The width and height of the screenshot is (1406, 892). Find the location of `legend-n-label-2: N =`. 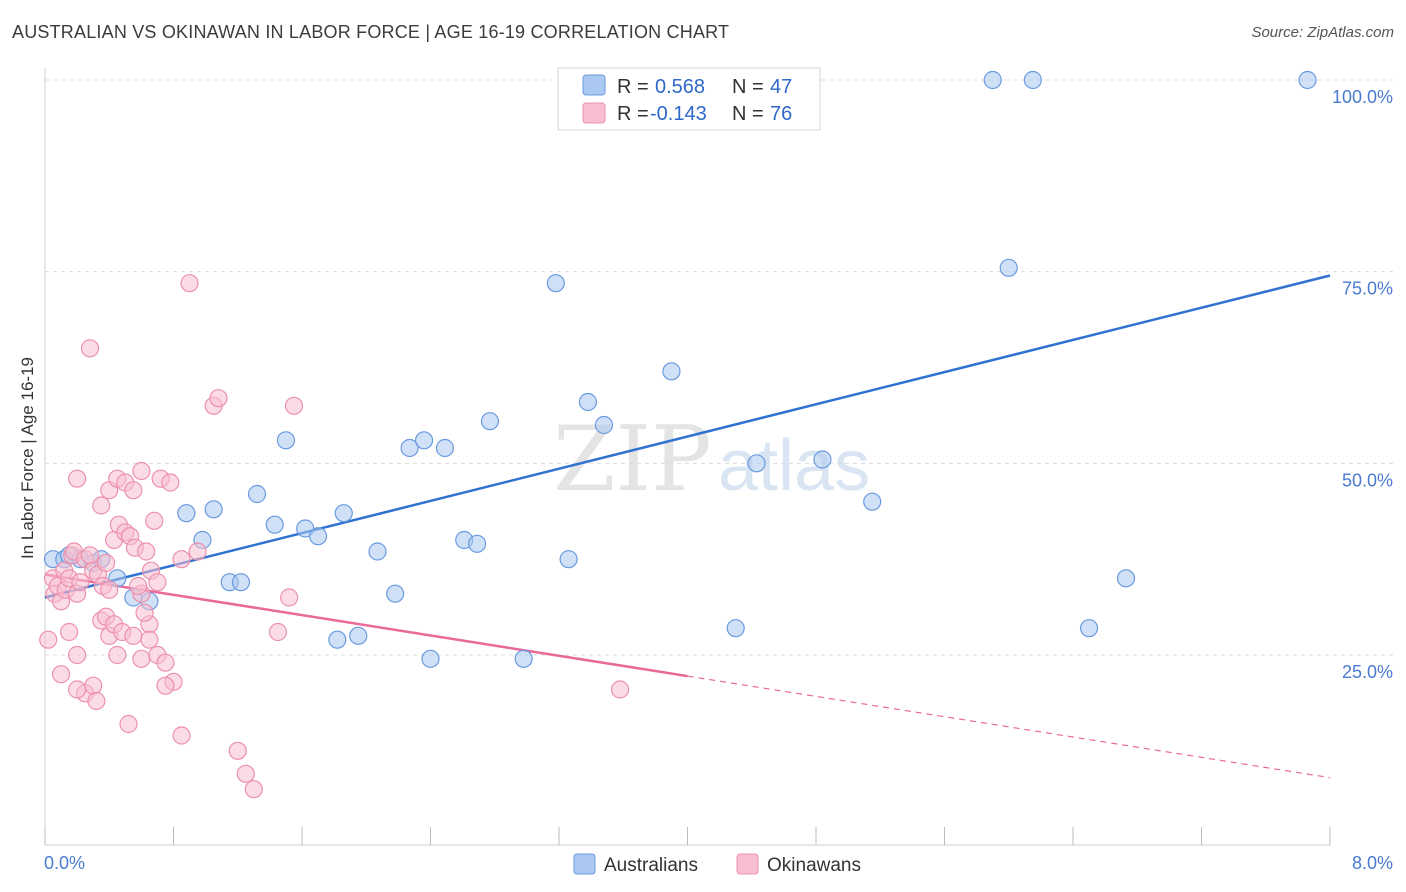

legend-n-label-2: N = is located at coordinates (748, 114).